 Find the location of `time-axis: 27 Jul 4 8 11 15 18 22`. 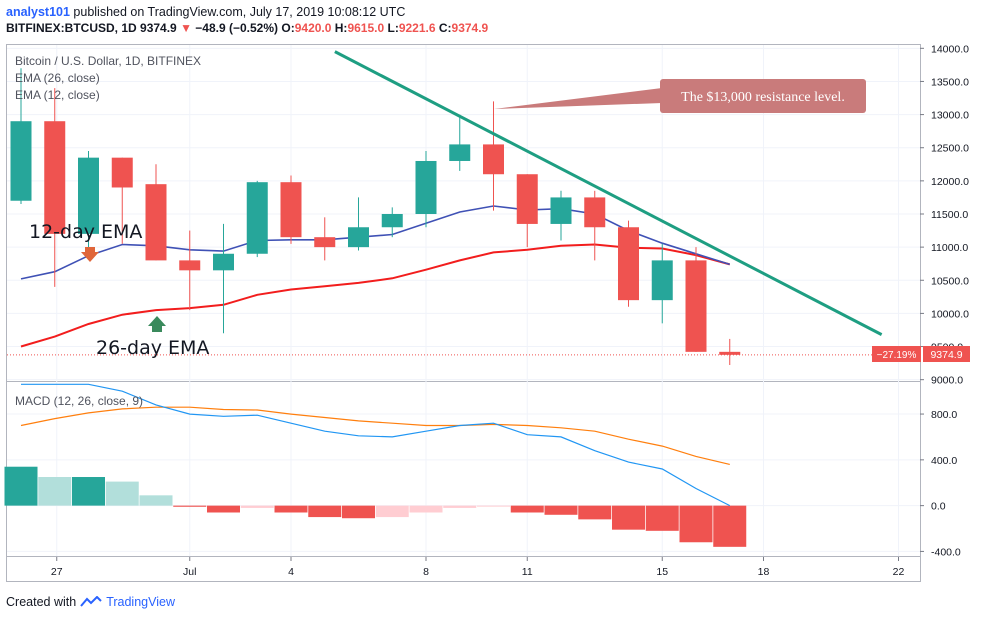

time-axis: 27 Jul 4 8 11 15 18 22 is located at coordinates (478, 567).